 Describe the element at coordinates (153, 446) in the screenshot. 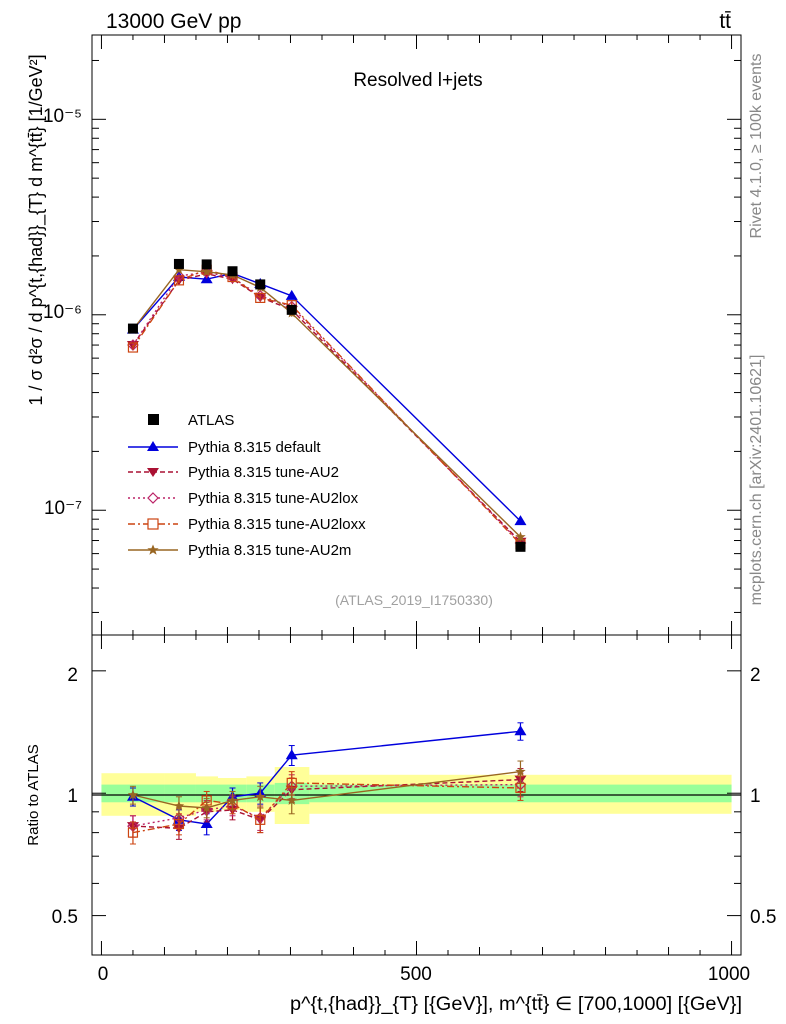

I see `legend-marker-default` at that location.